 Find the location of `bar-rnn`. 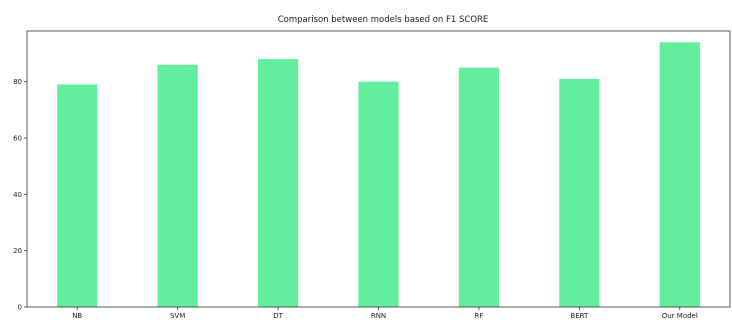

bar-rnn is located at coordinates (378, 194).